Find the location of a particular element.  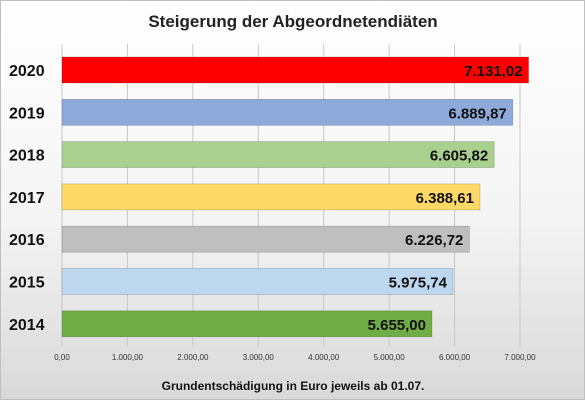

category-label: 2014 is located at coordinates (27, 325).